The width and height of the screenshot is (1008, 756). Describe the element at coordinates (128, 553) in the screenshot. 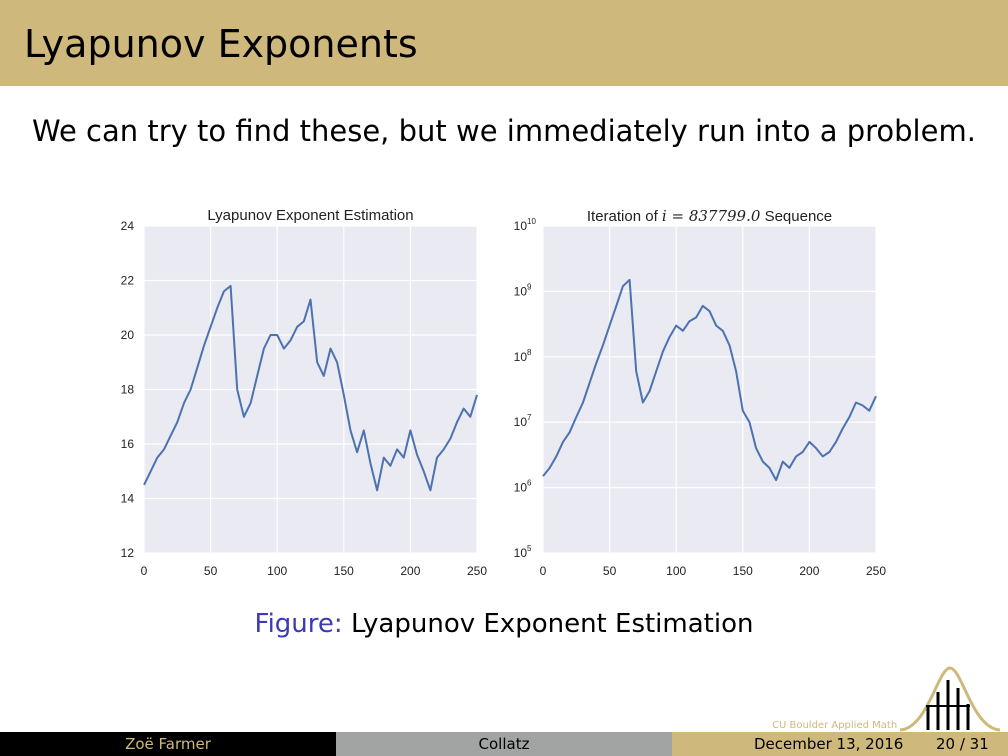

I see `y-tick-label: 12` at that location.